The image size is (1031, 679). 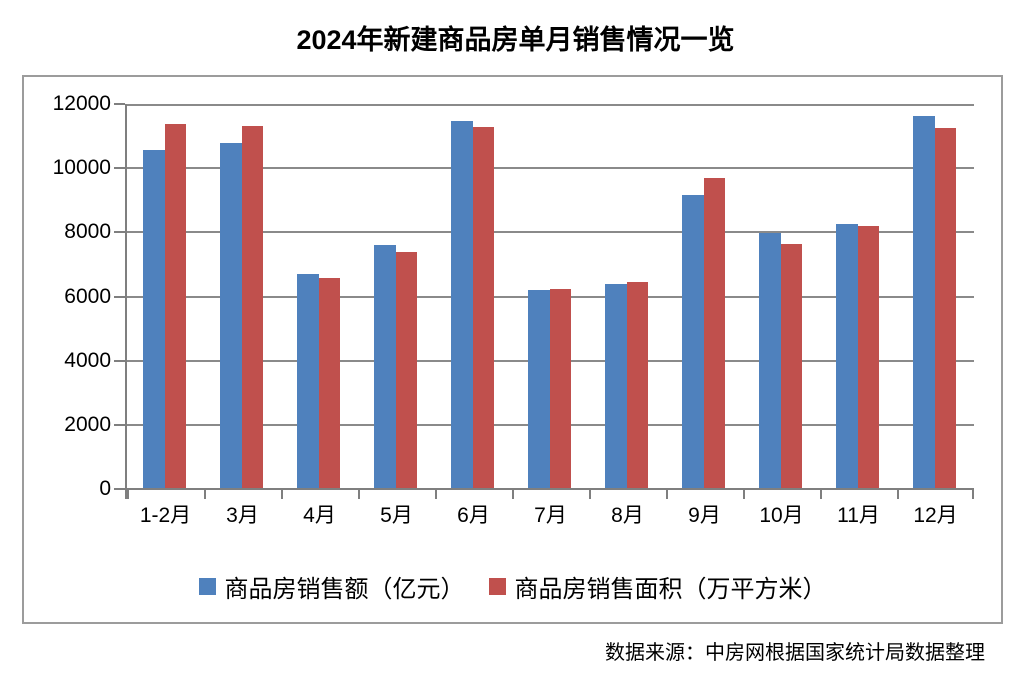 I want to click on y-axis-label: 6000, so click(x=87, y=296).